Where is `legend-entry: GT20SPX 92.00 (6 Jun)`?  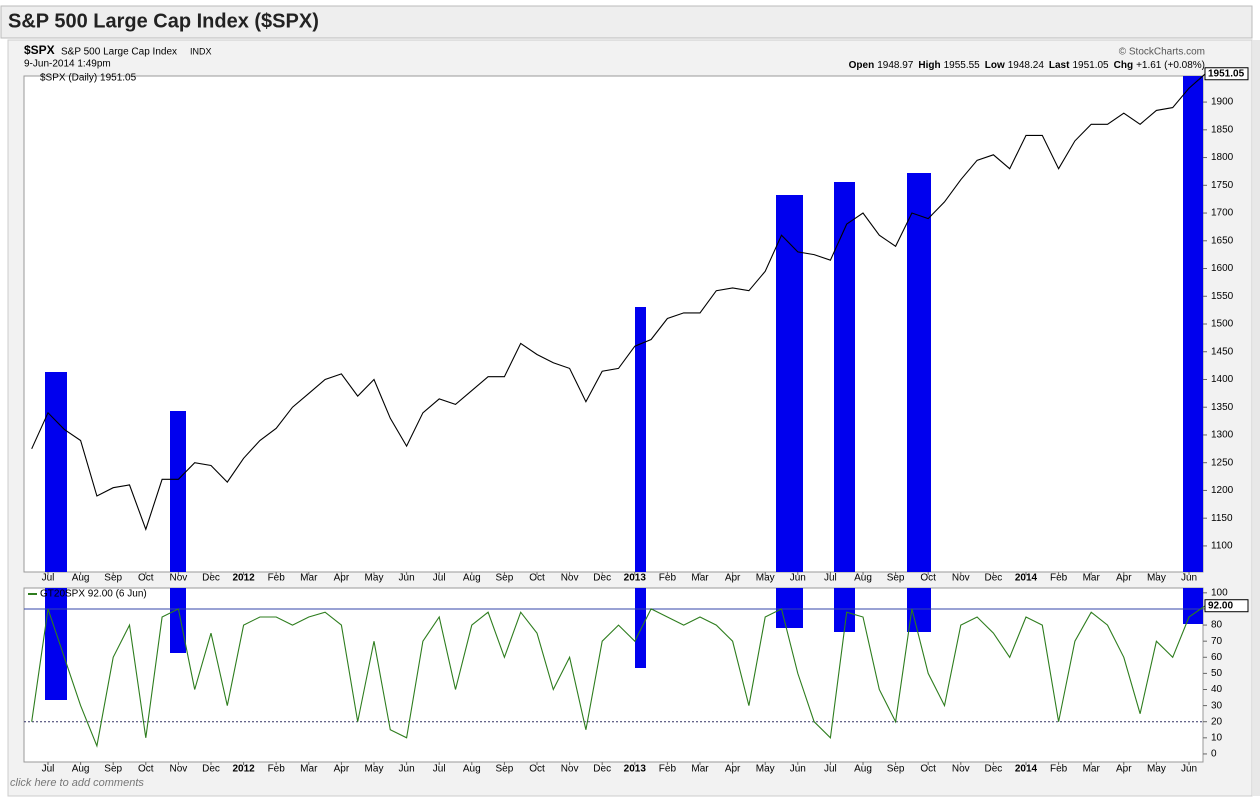
legend-entry: GT20SPX 92.00 (6 Jun) is located at coordinates (93, 594).